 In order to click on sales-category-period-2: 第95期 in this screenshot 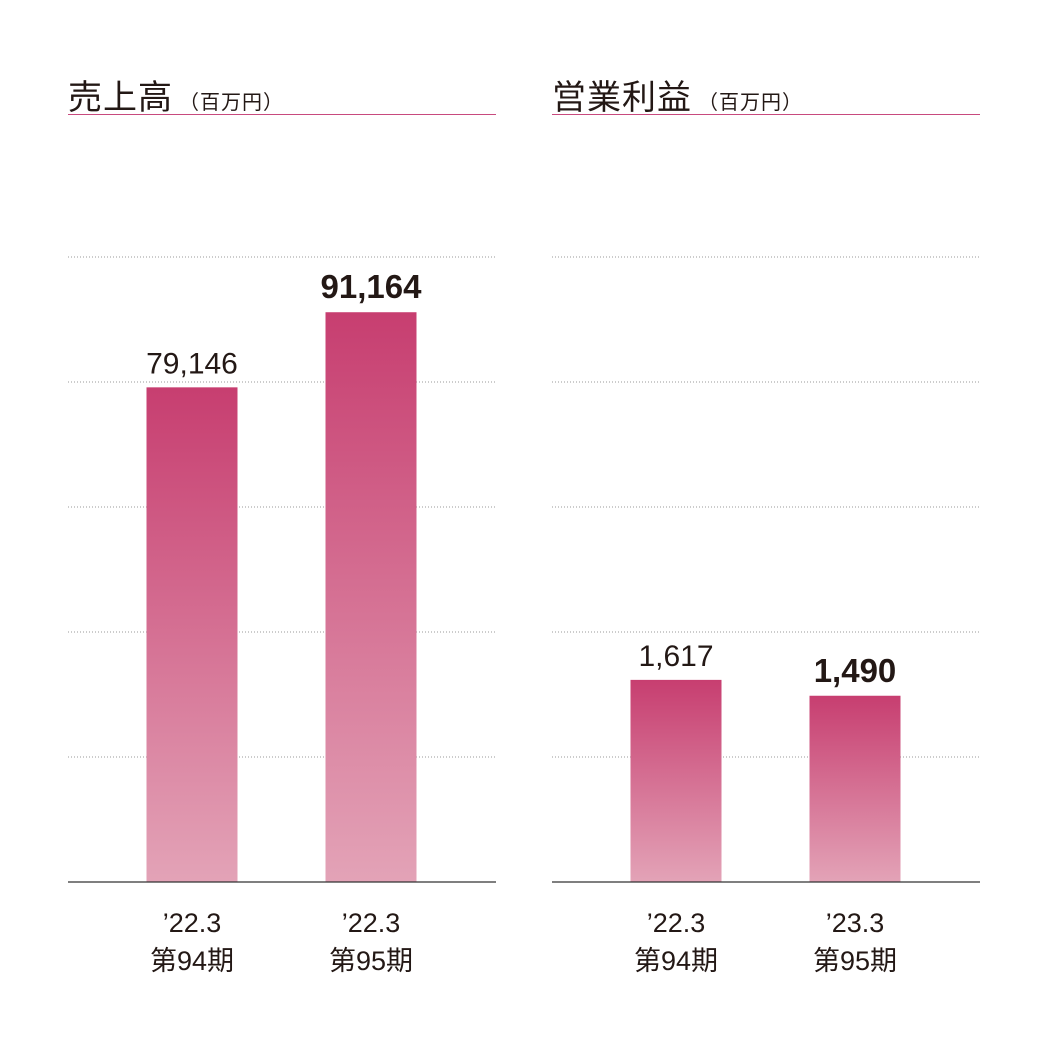, I will do `click(371, 961)`.